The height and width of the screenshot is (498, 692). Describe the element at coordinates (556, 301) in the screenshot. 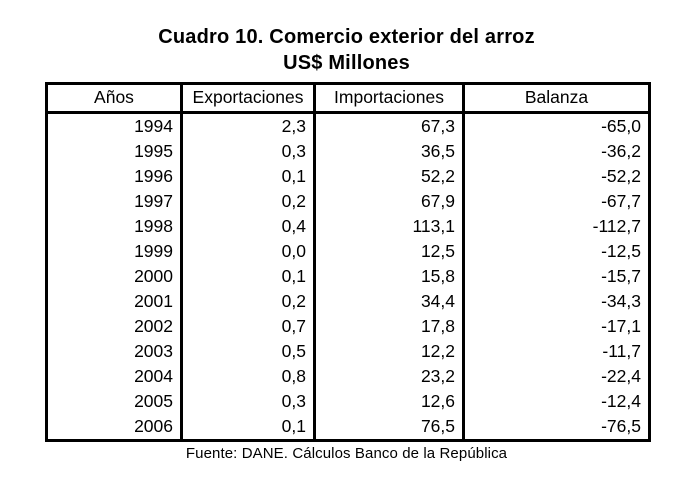

I see `value-cell: -34,3` at that location.